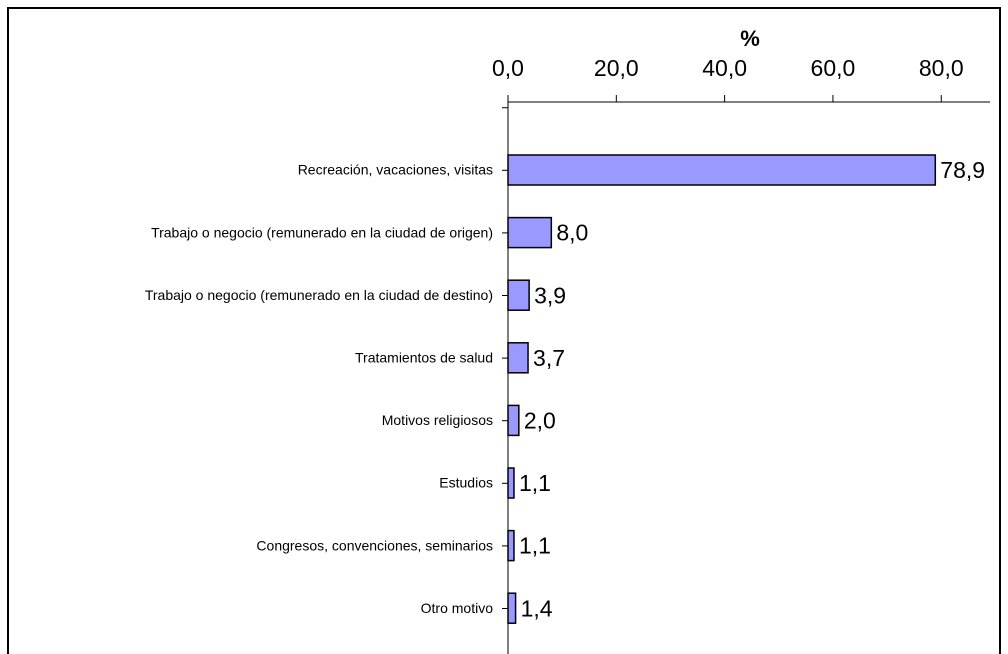  I want to click on value-label: 3,9, so click(550, 295).